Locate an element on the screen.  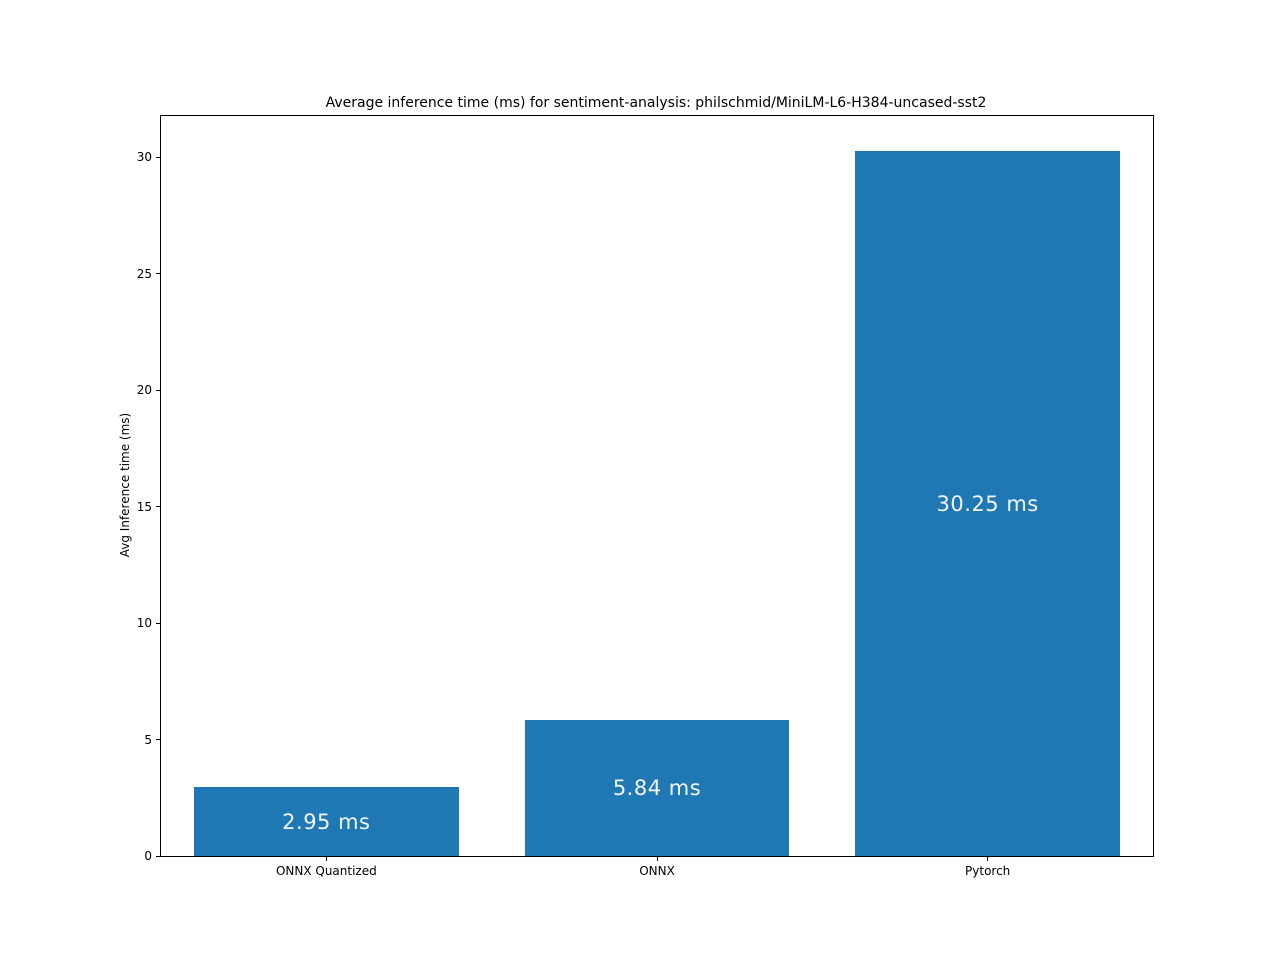
bar-onnx: 5.84 ms is located at coordinates (657, 787).